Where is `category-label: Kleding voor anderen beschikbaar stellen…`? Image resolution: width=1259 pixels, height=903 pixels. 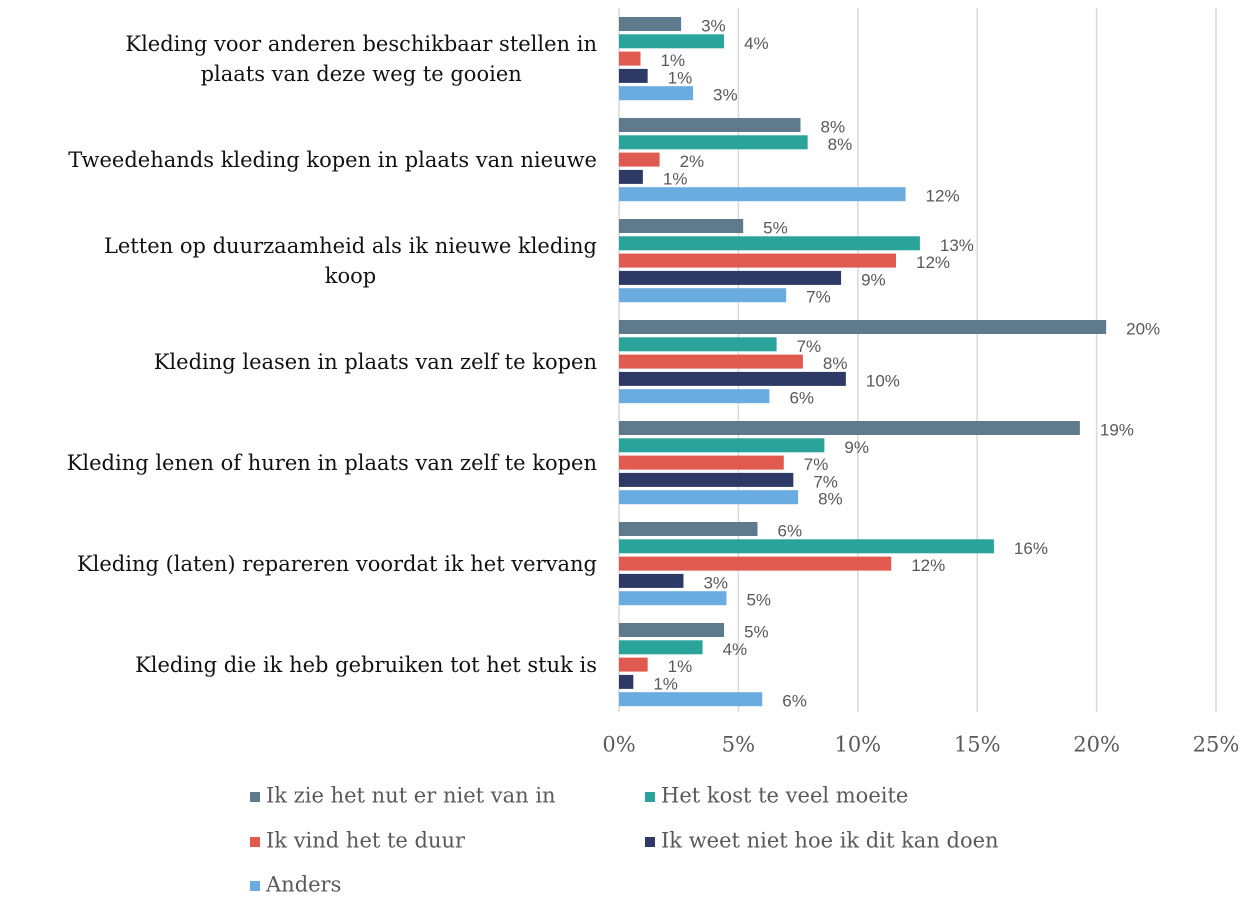
category-label: Kleding voor anderen beschikbaar stellen… is located at coordinates (361, 58).